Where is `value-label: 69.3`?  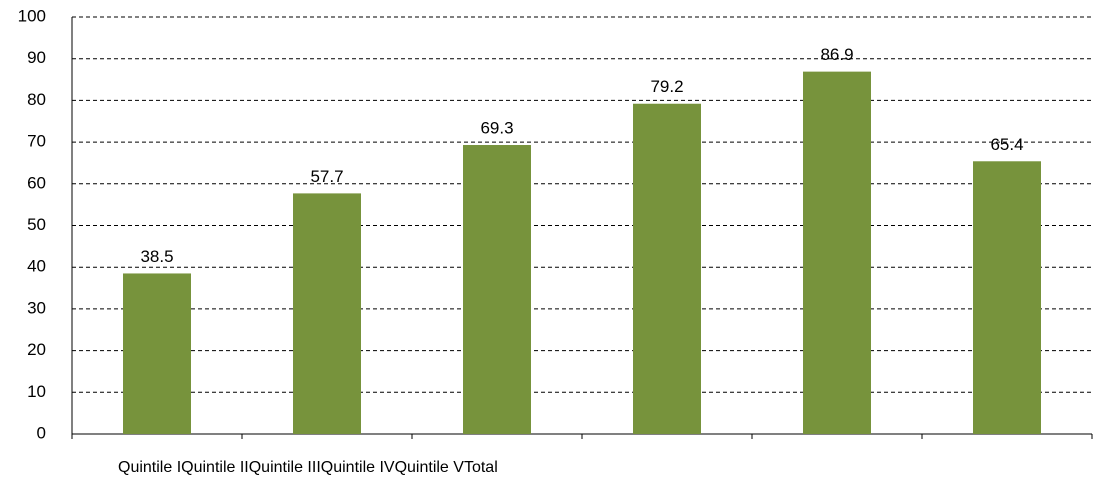
value-label: 69.3 is located at coordinates (496, 128).